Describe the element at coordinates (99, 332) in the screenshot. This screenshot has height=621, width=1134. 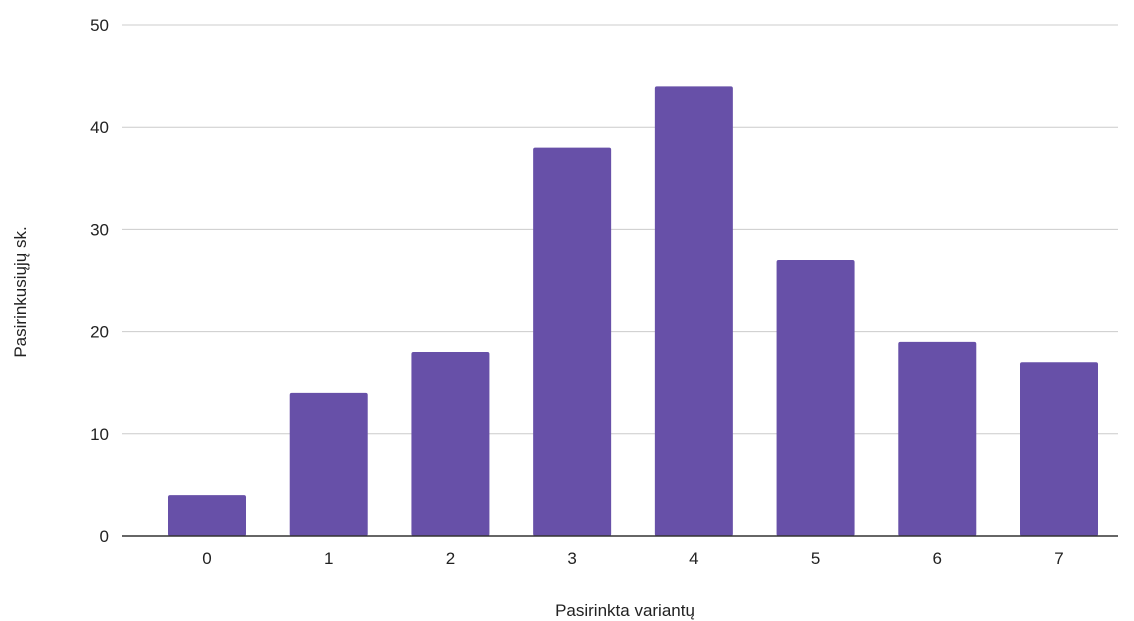
I see `y-tick-label: 20` at that location.